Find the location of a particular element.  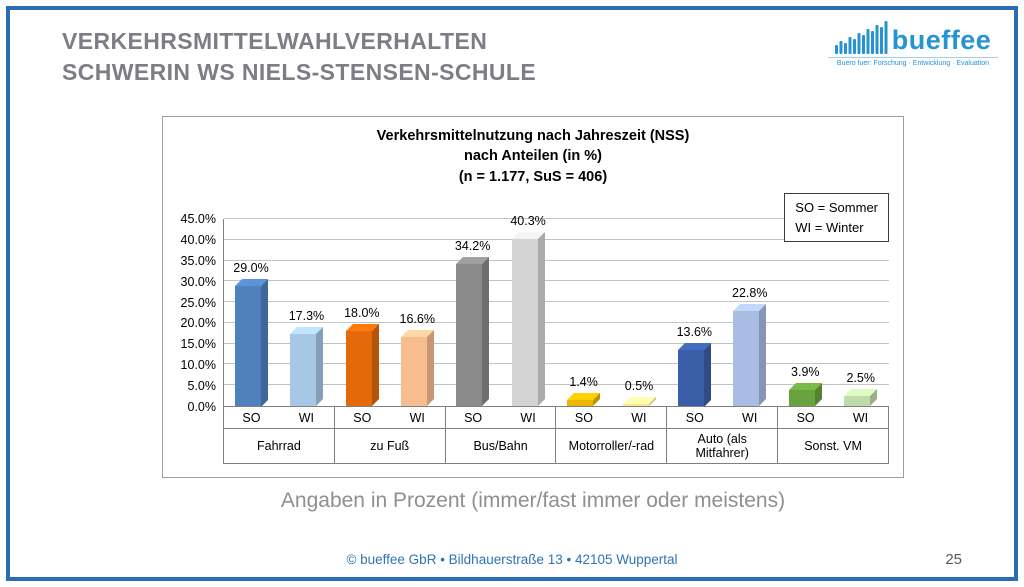

bar-slot: 18.0% is located at coordinates (362, 312).